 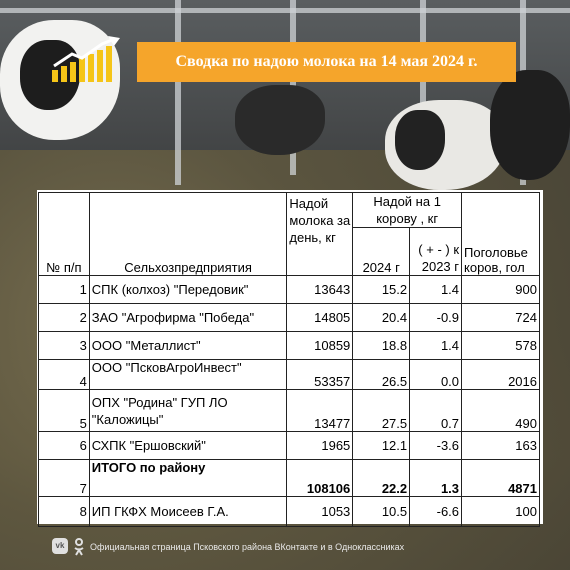 I want to click on row-diff: 1.3, so click(x=436, y=478).